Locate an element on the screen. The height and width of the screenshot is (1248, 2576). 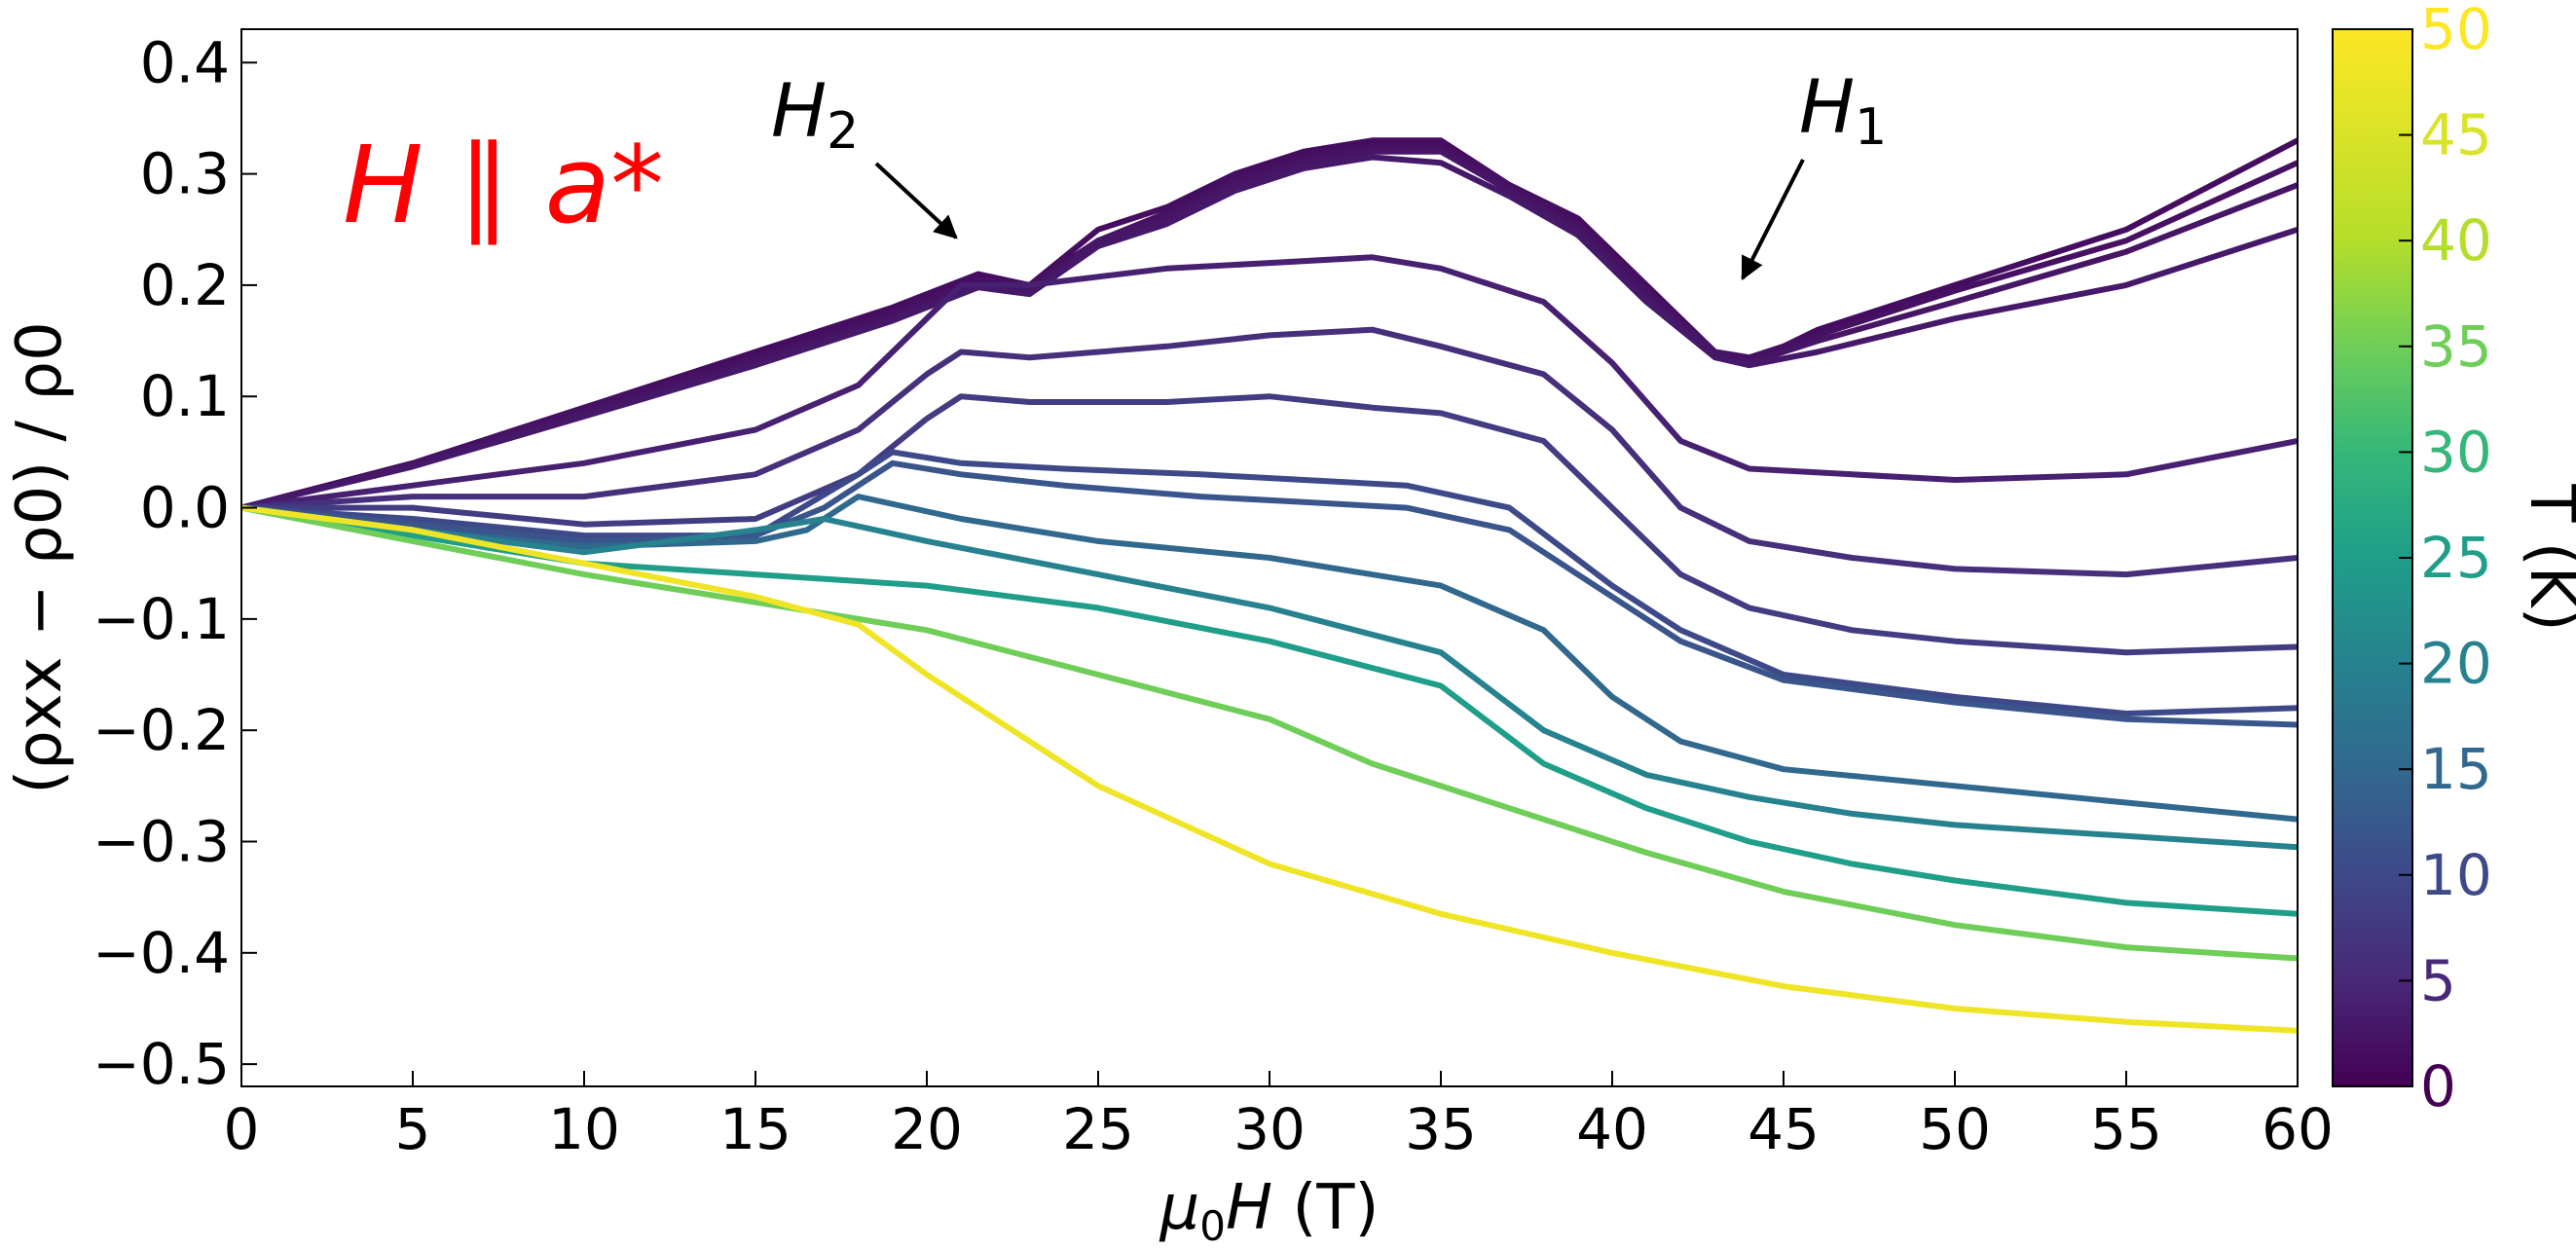
x-tick-label: 15 is located at coordinates (755, 1129).